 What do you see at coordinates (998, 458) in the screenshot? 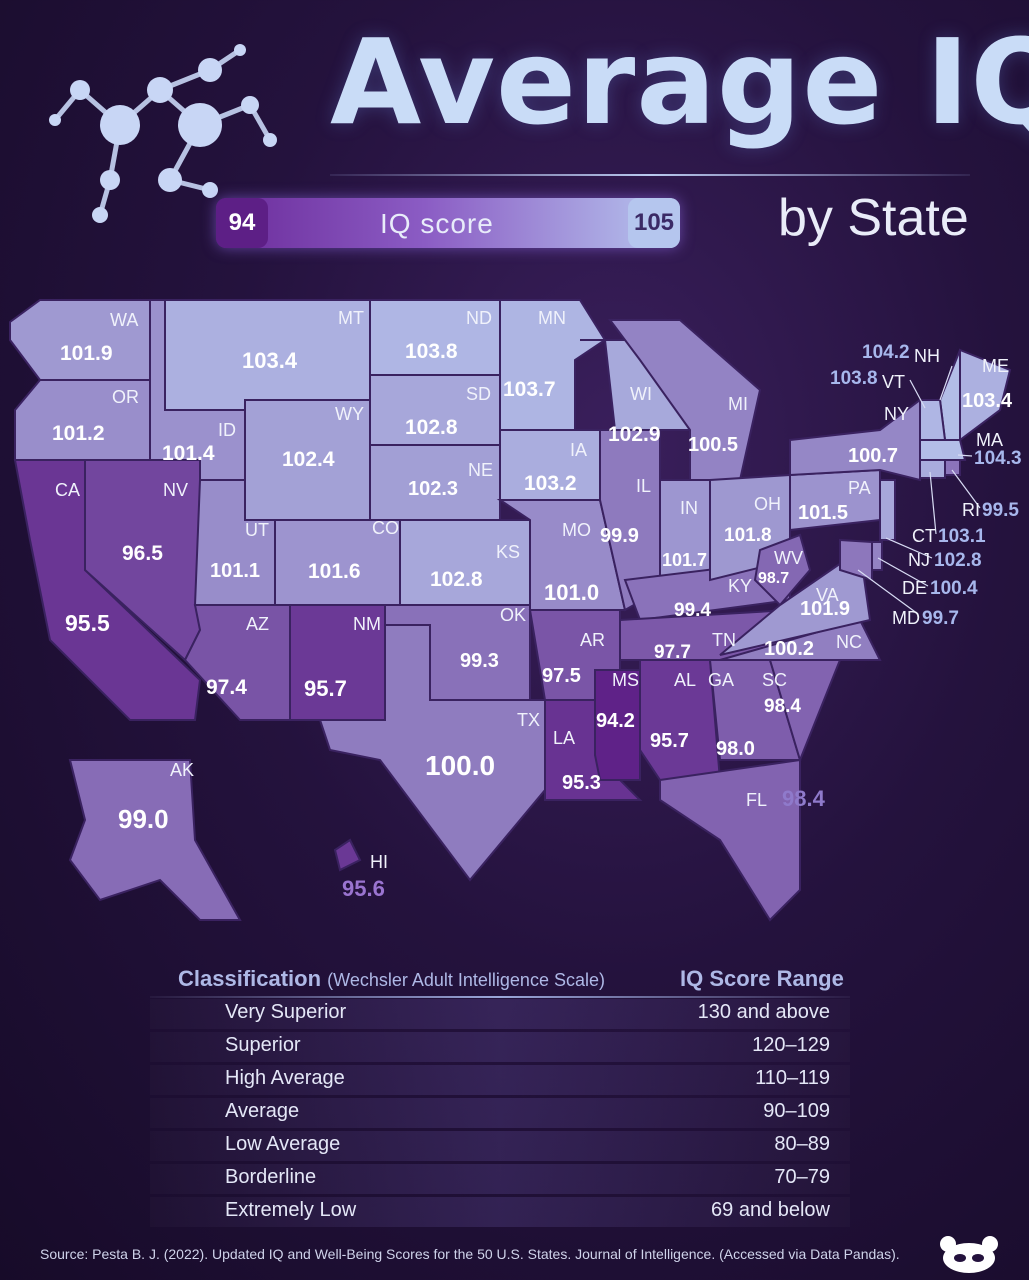
I see `state-iq-ma: 104.3` at bounding box center [998, 458].